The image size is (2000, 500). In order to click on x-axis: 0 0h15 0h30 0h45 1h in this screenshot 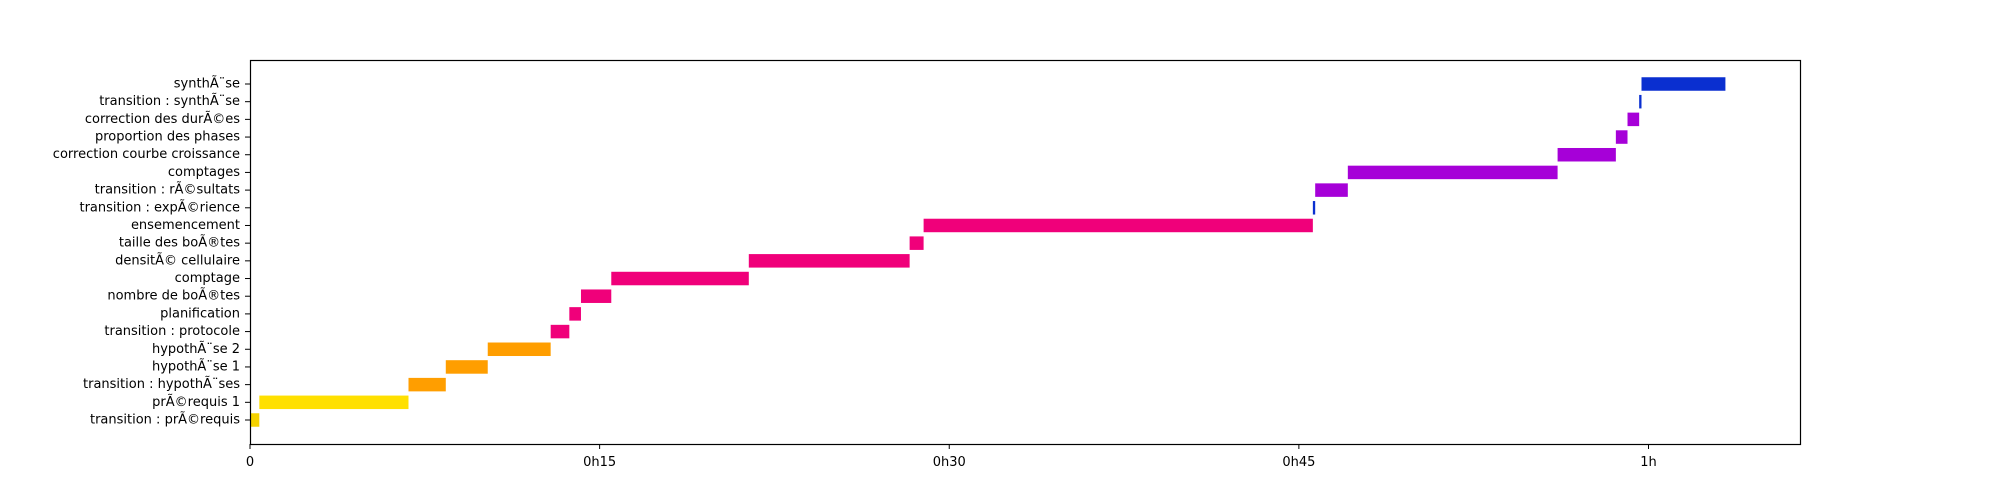, I will do `click(951, 457)`.